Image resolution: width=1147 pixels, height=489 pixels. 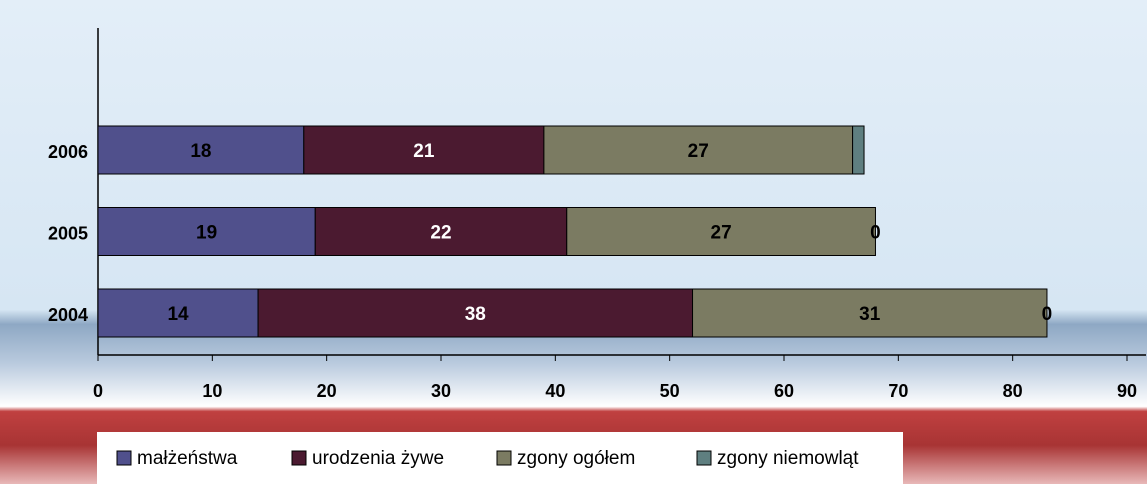 I want to click on data-label: 38, so click(x=475, y=314).